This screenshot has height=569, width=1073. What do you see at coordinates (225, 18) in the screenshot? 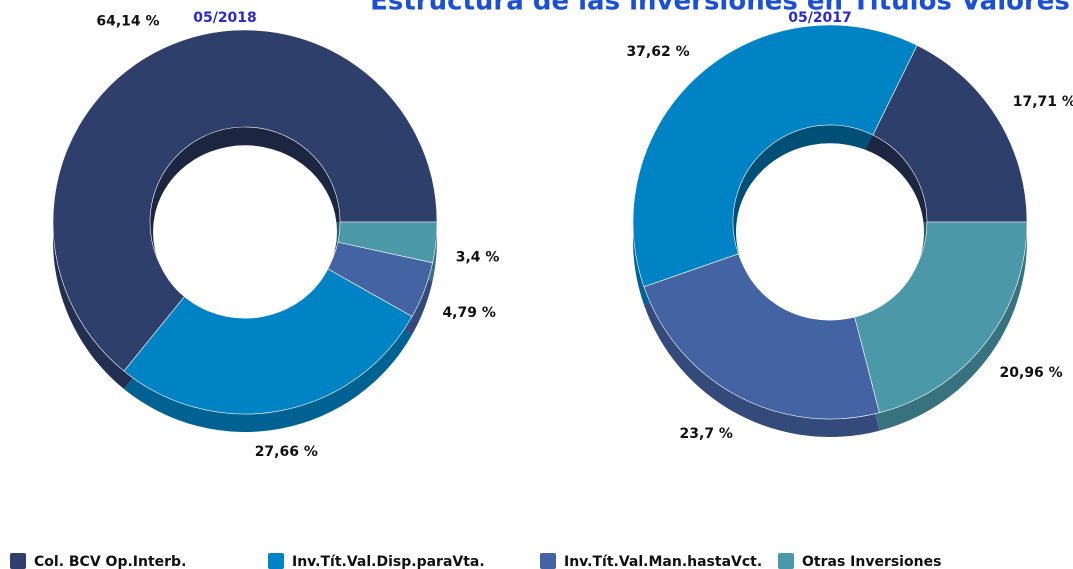
I see `chart-subtitle: 05/2018` at bounding box center [225, 18].